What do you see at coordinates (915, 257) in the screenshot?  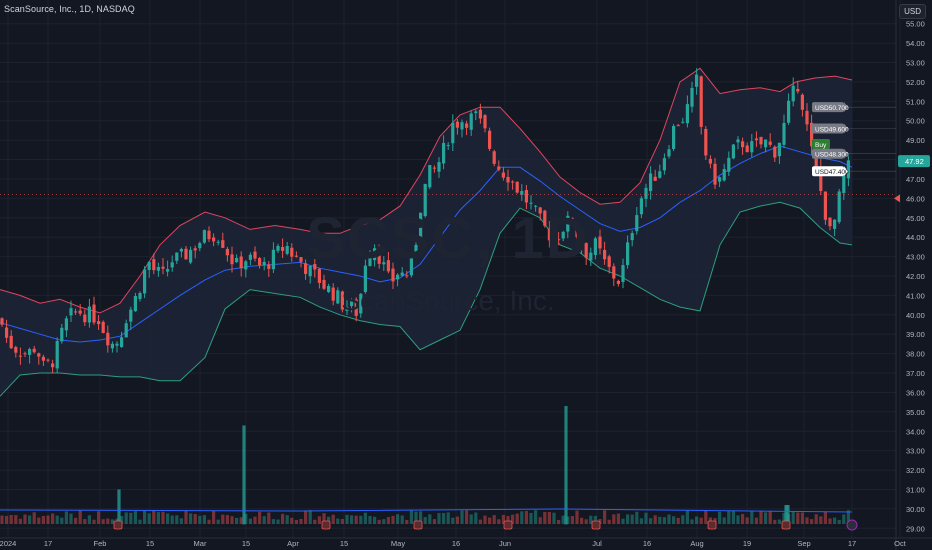 I see `y-tick-label: 43.00` at bounding box center [915, 257].